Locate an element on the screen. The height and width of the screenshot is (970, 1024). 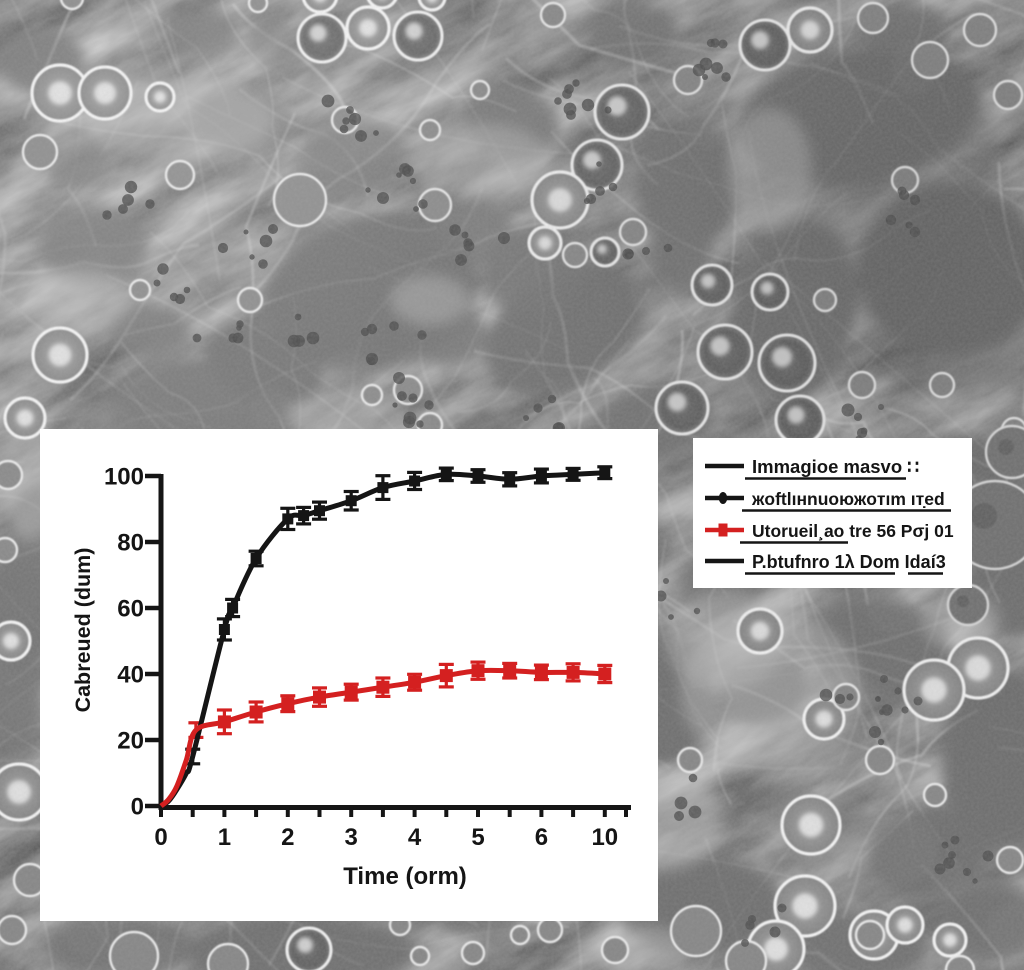
svg-text: жoftlıнnuoюжoтım ıт̣ed is located at coordinates (848, 499).